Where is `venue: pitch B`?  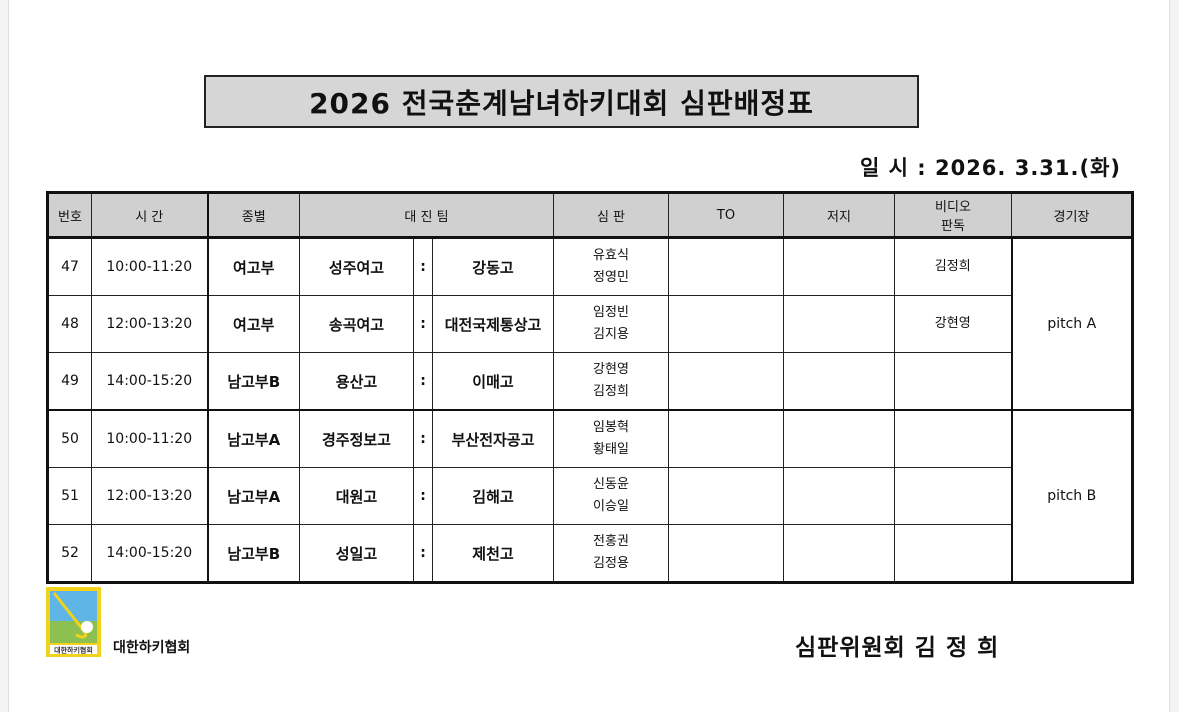
venue: pitch B is located at coordinates (1071, 496).